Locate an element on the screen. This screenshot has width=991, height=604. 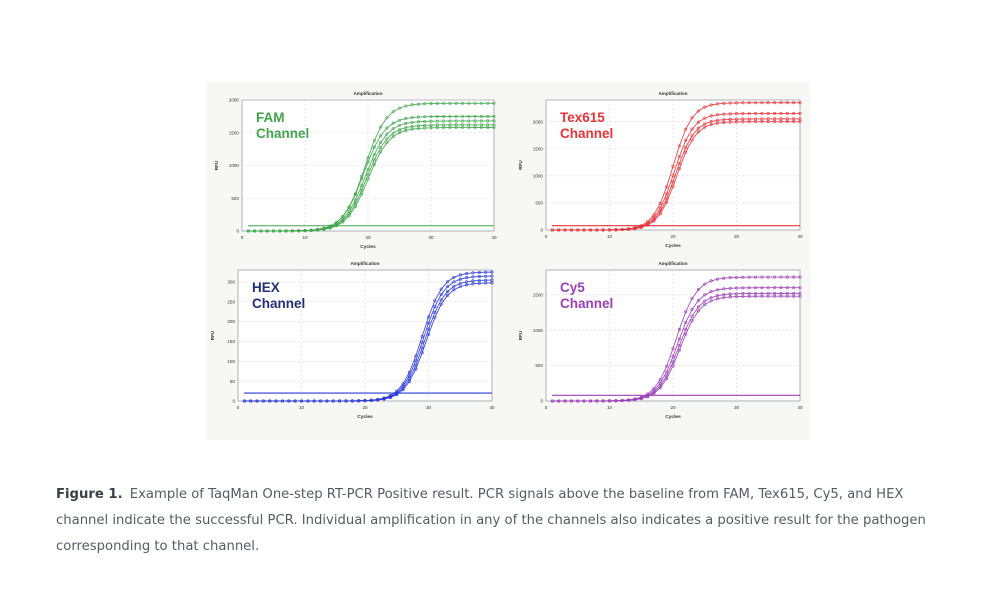
y-tick-label: 500 is located at coordinates (539, 203).